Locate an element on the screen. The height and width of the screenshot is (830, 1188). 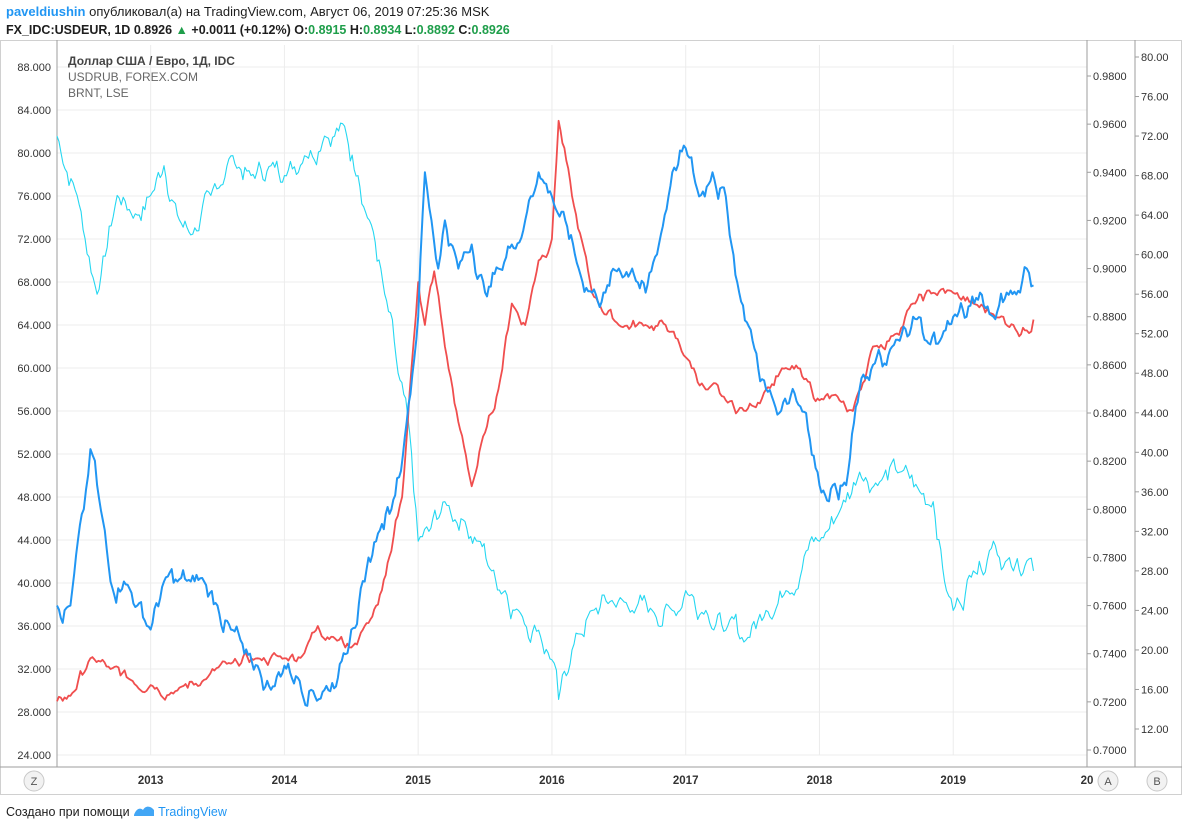
last-price: 0.8926 is located at coordinates (153, 30).